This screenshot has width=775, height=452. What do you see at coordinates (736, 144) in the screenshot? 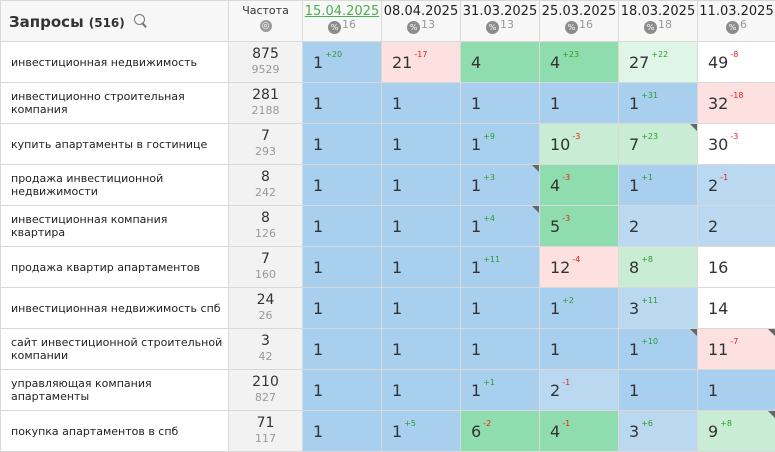
I see `position-cell: 30-3` at bounding box center [736, 144].